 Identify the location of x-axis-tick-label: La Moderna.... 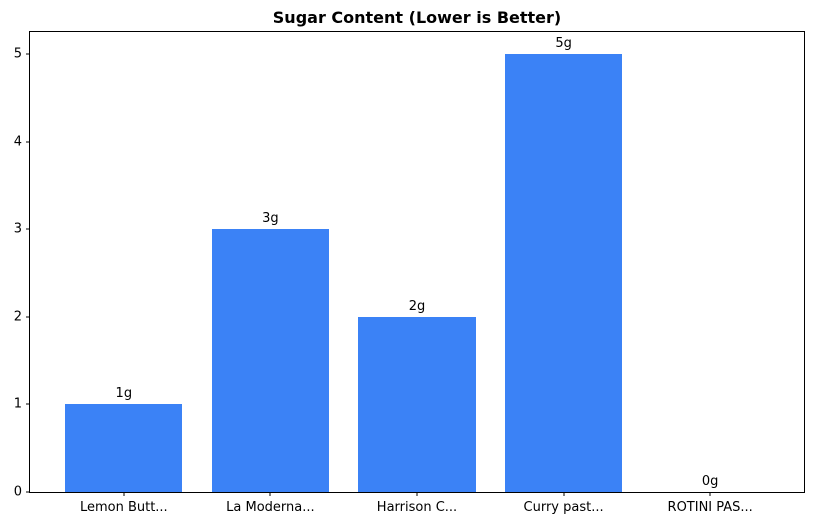
(270, 507).